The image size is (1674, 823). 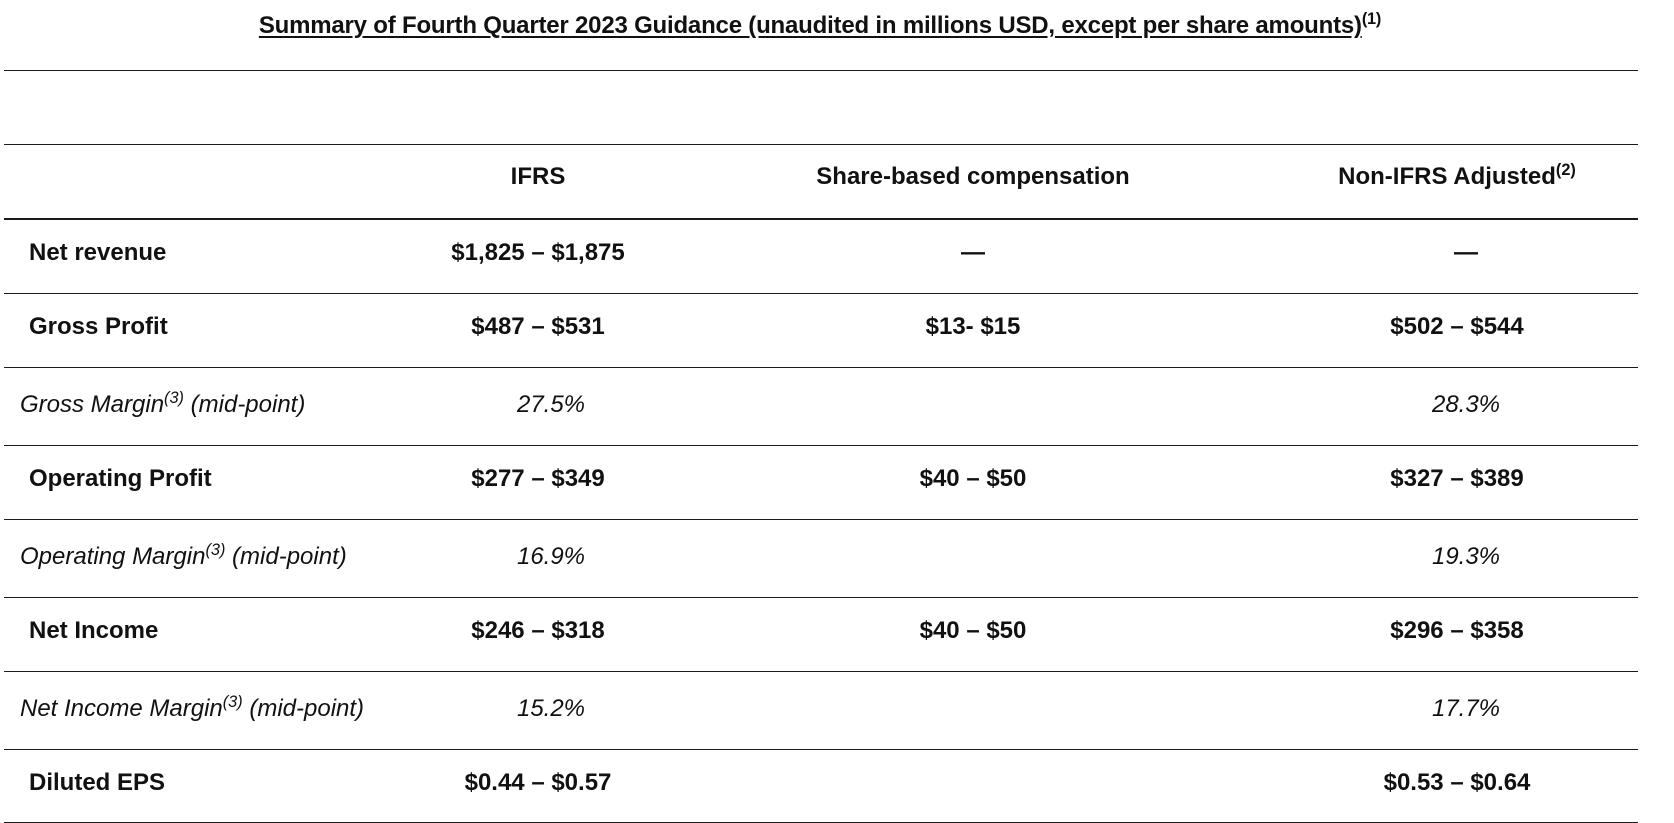 I want to click on row-label-net-revenue: Net revenue, so click(x=98, y=252).